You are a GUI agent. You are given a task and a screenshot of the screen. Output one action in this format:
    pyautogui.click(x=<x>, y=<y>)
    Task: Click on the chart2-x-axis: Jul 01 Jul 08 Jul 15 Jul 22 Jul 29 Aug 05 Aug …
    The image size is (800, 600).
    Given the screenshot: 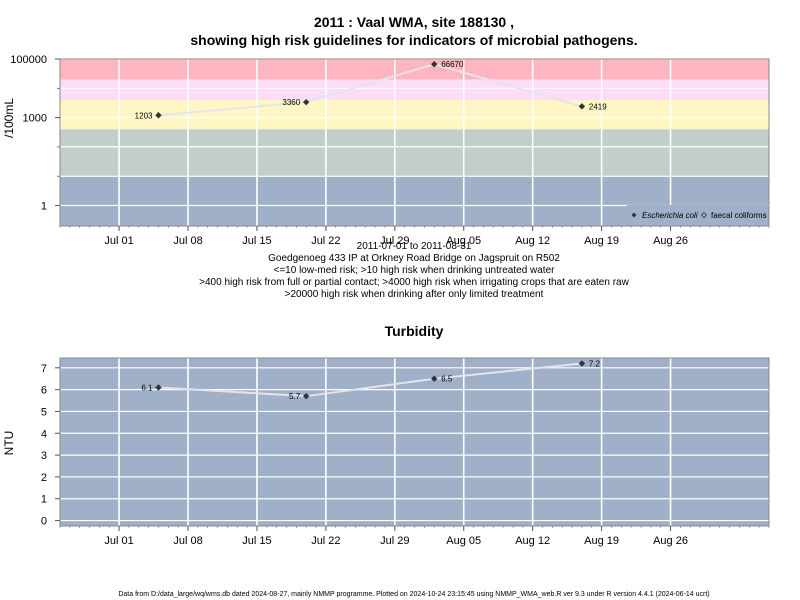 What is the action you would take?
    pyautogui.click(x=414, y=536)
    